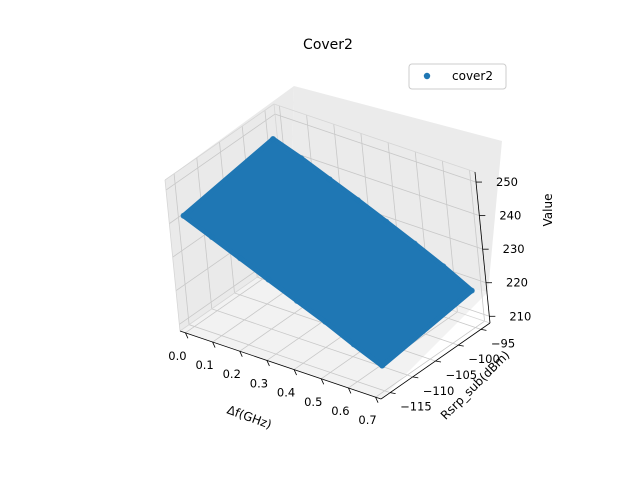 This screenshot has width=640, height=480. I want to click on y-tick-label: −100, so click(484, 359).